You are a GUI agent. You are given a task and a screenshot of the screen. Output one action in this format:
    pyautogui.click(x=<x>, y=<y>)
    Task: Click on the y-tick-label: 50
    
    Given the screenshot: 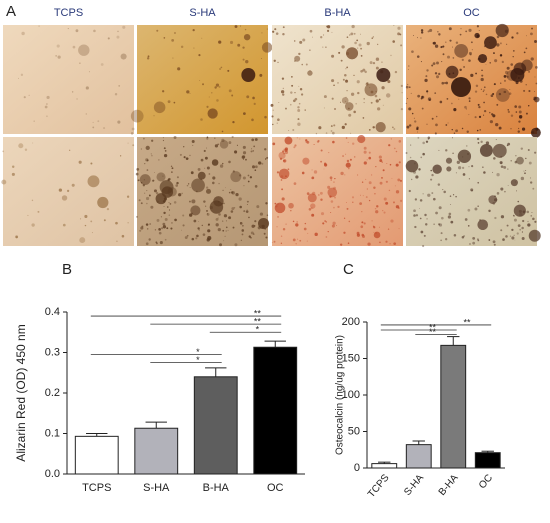 What is the action you would take?
    pyautogui.click(x=354, y=431)
    